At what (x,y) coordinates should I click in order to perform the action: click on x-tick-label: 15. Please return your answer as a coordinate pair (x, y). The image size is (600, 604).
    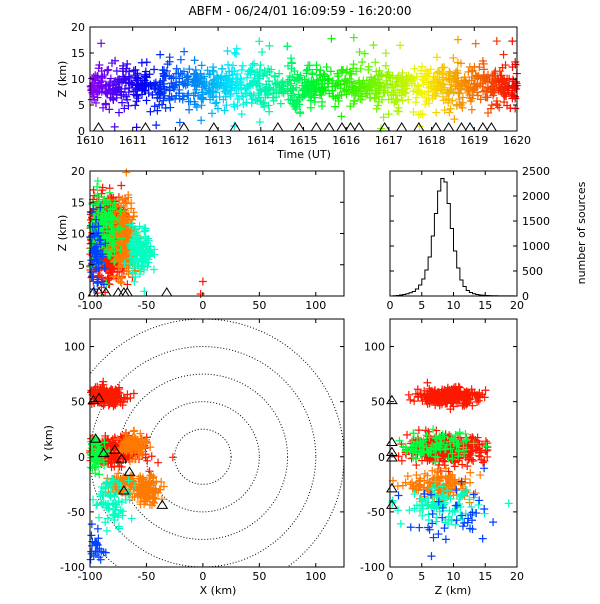
    Looking at the image, I should click on (485, 576).